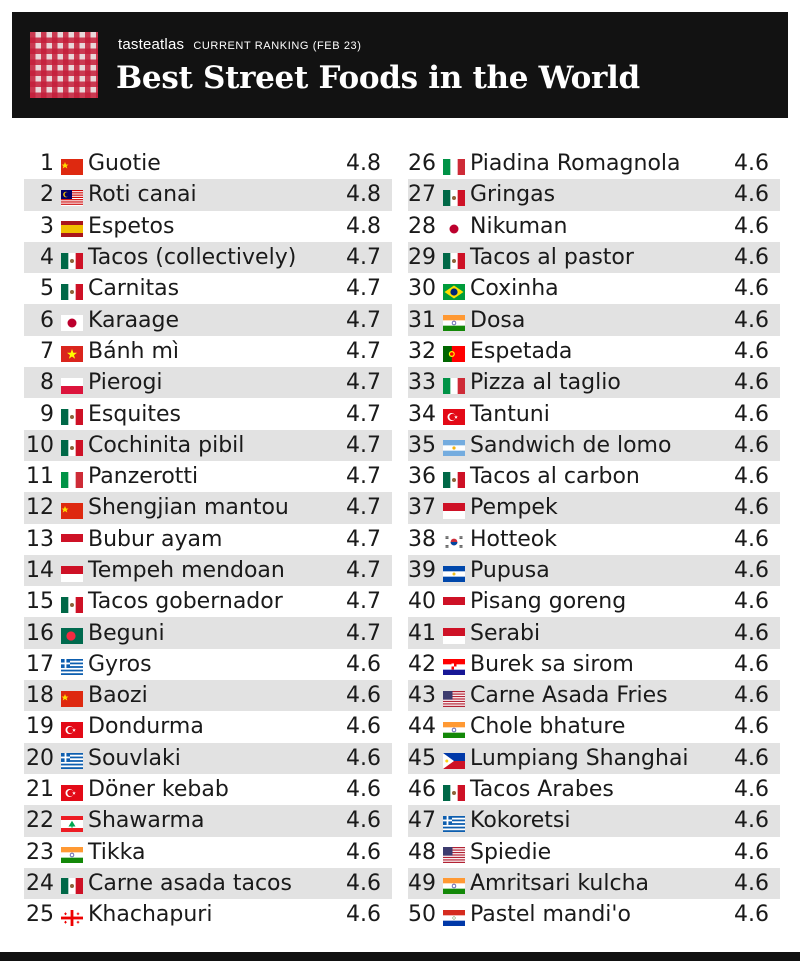 This screenshot has height=961, width=800. What do you see at coordinates (72, 228) in the screenshot?
I see `spain-flag-icon` at bounding box center [72, 228].